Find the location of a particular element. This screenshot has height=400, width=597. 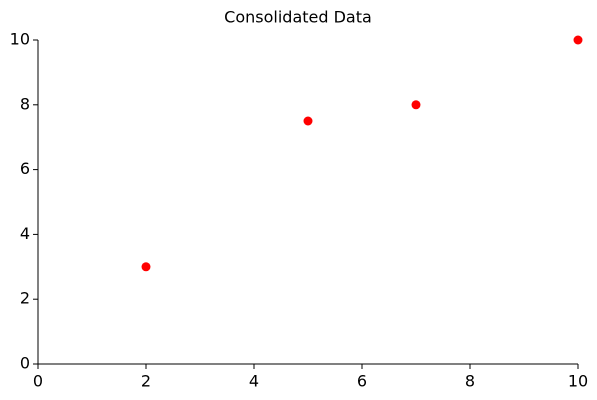

y-tick-label: 8 is located at coordinates (25, 103).